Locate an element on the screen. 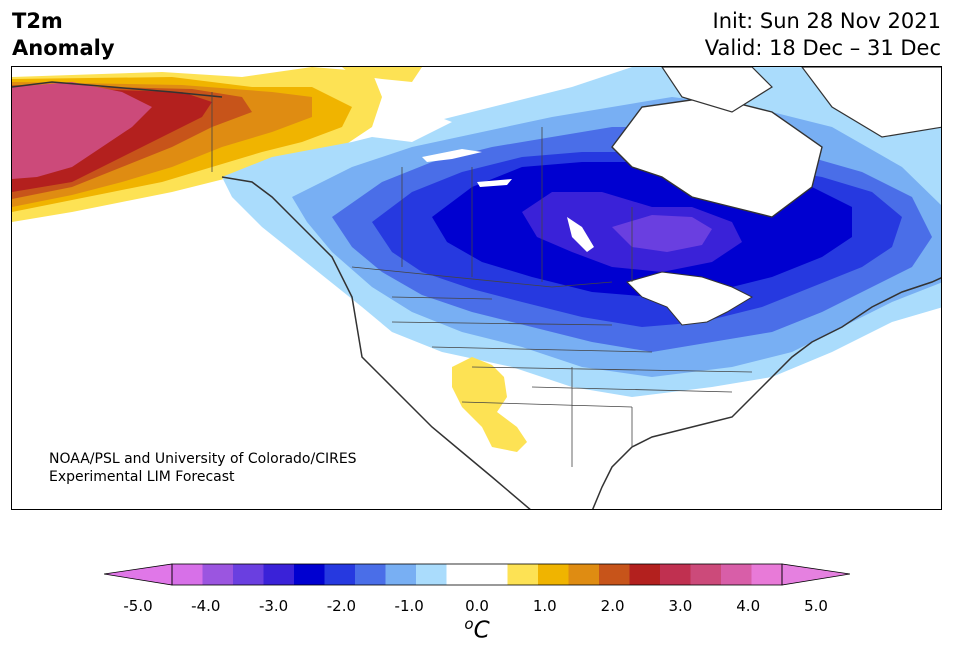 Image resolution: width=953 pixels, height=655 pixels. lake-winnipeg is located at coordinates (580, 234).